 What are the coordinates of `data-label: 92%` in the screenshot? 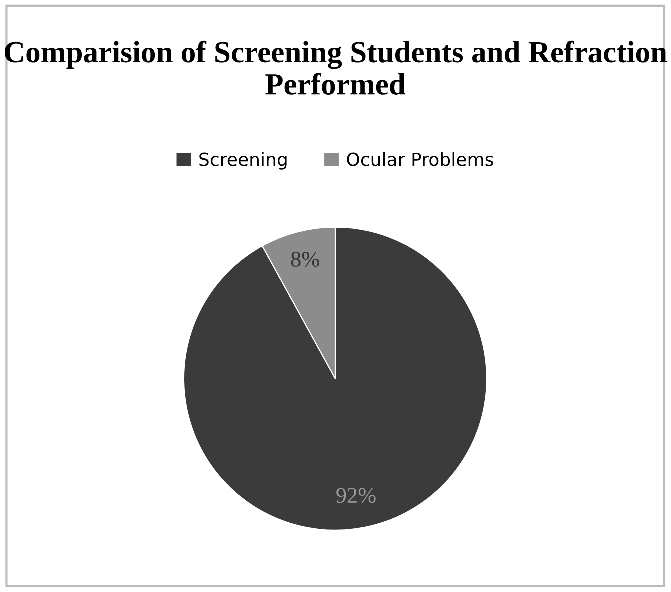 It's located at (356, 496).